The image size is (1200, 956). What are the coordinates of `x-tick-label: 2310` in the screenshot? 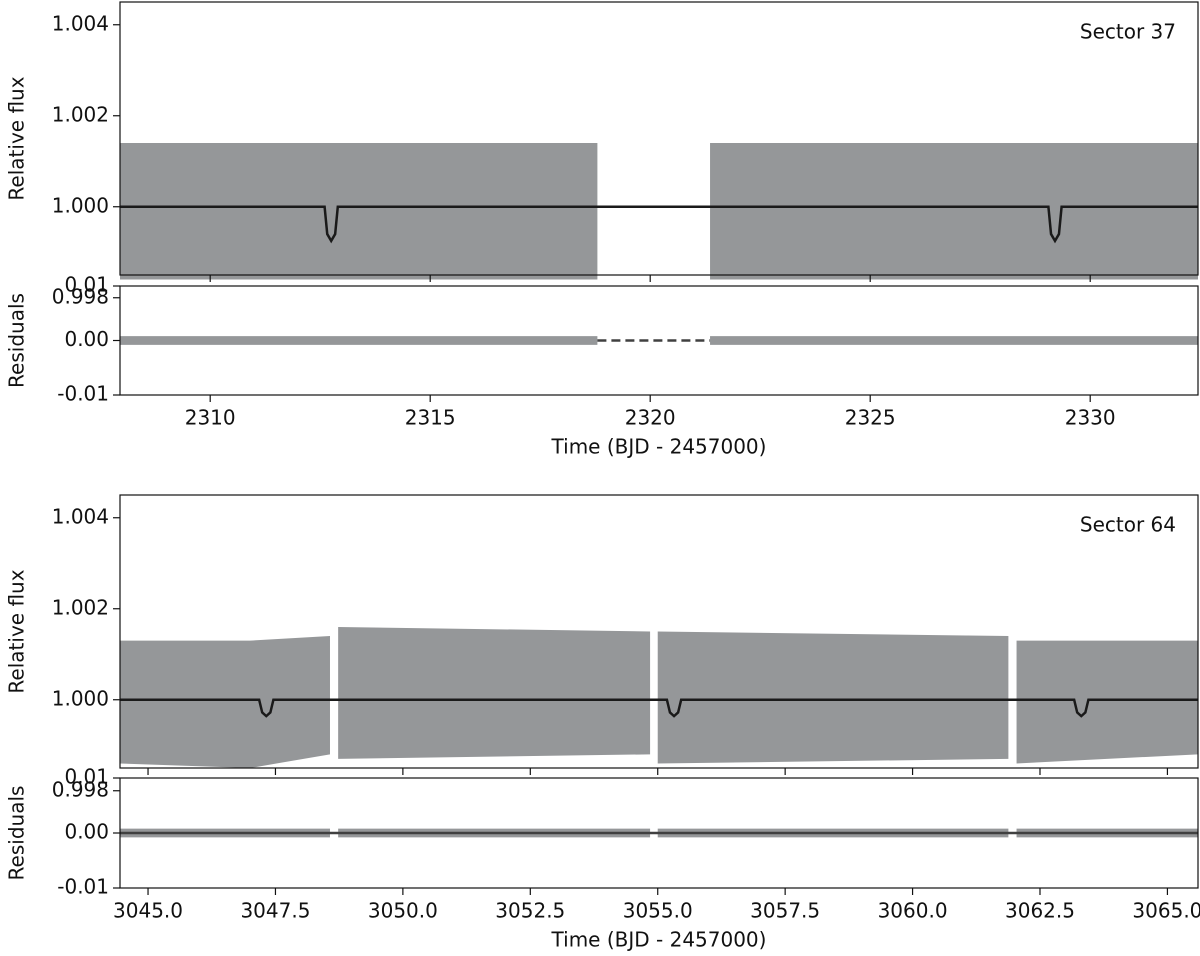 It's located at (210, 418).